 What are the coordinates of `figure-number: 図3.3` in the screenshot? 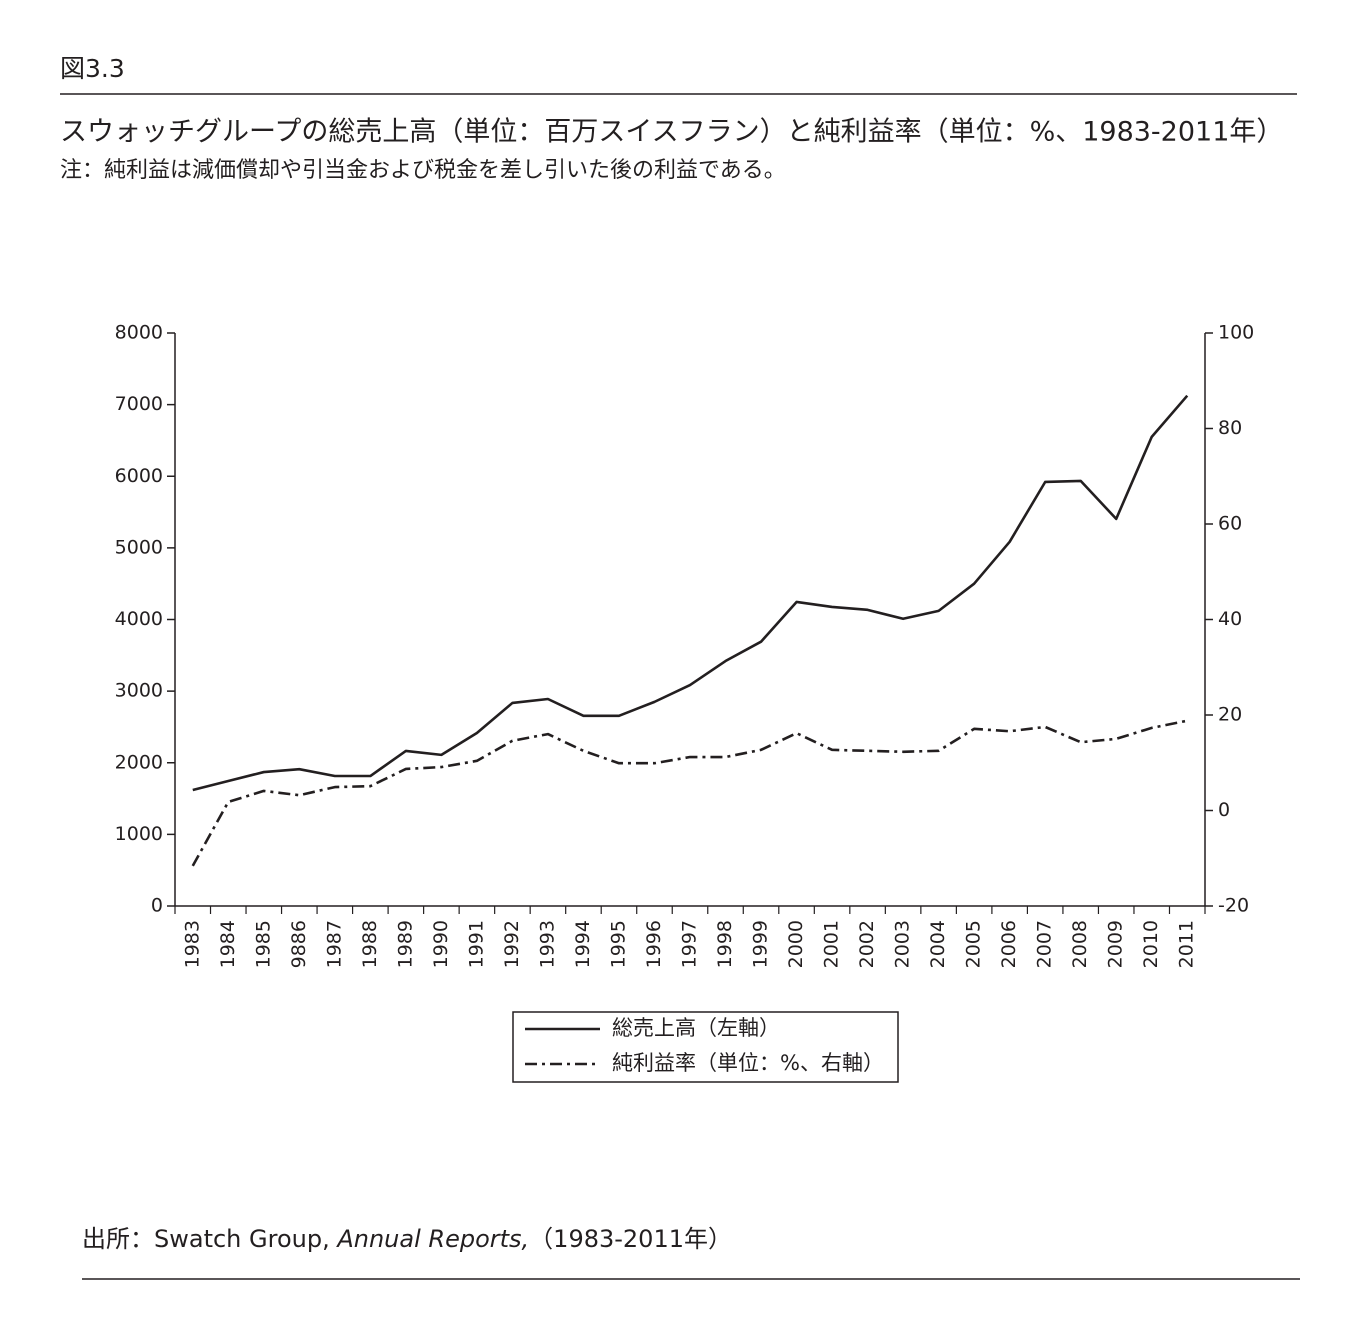 It's located at (92, 68).